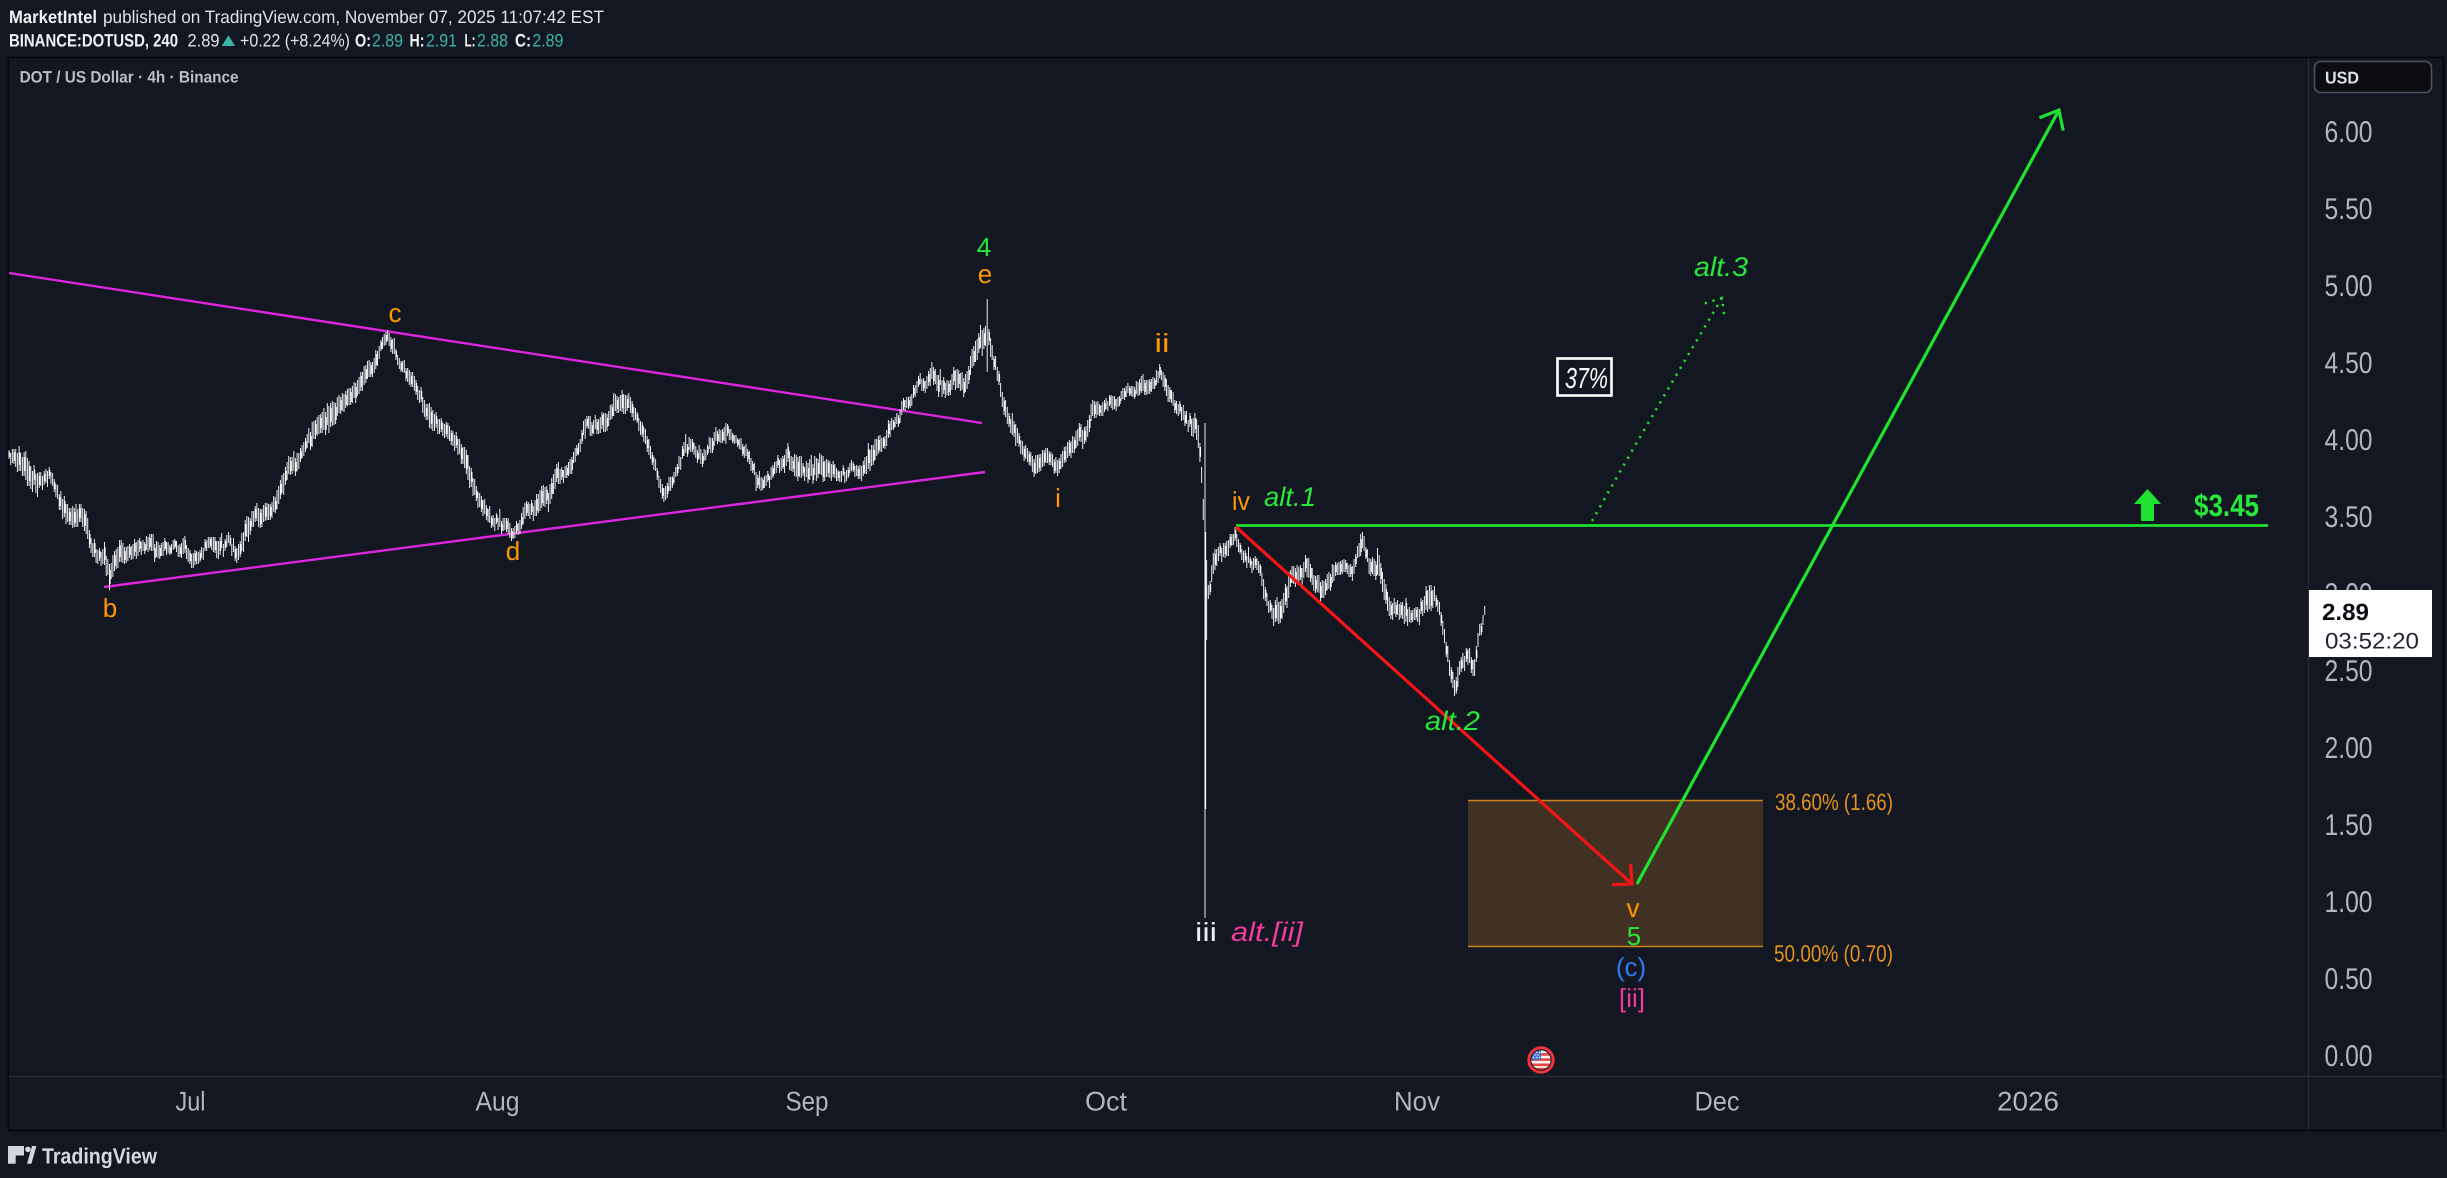 This screenshot has height=1178, width=2447. Describe the element at coordinates (93, 40) in the screenshot. I see `svg-text: BINANCE:DOTUSD, 240` at that location.